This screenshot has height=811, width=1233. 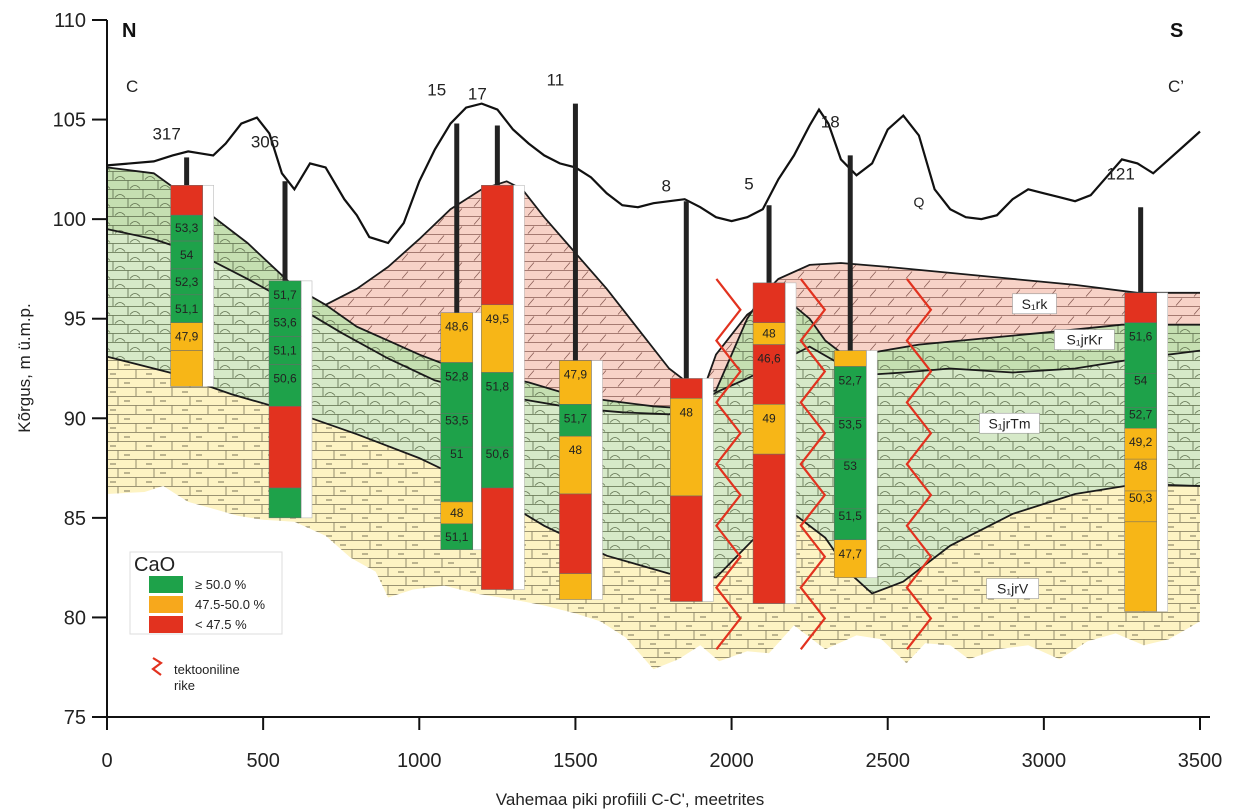 I want to click on fault-lines, so click(x=824, y=464).